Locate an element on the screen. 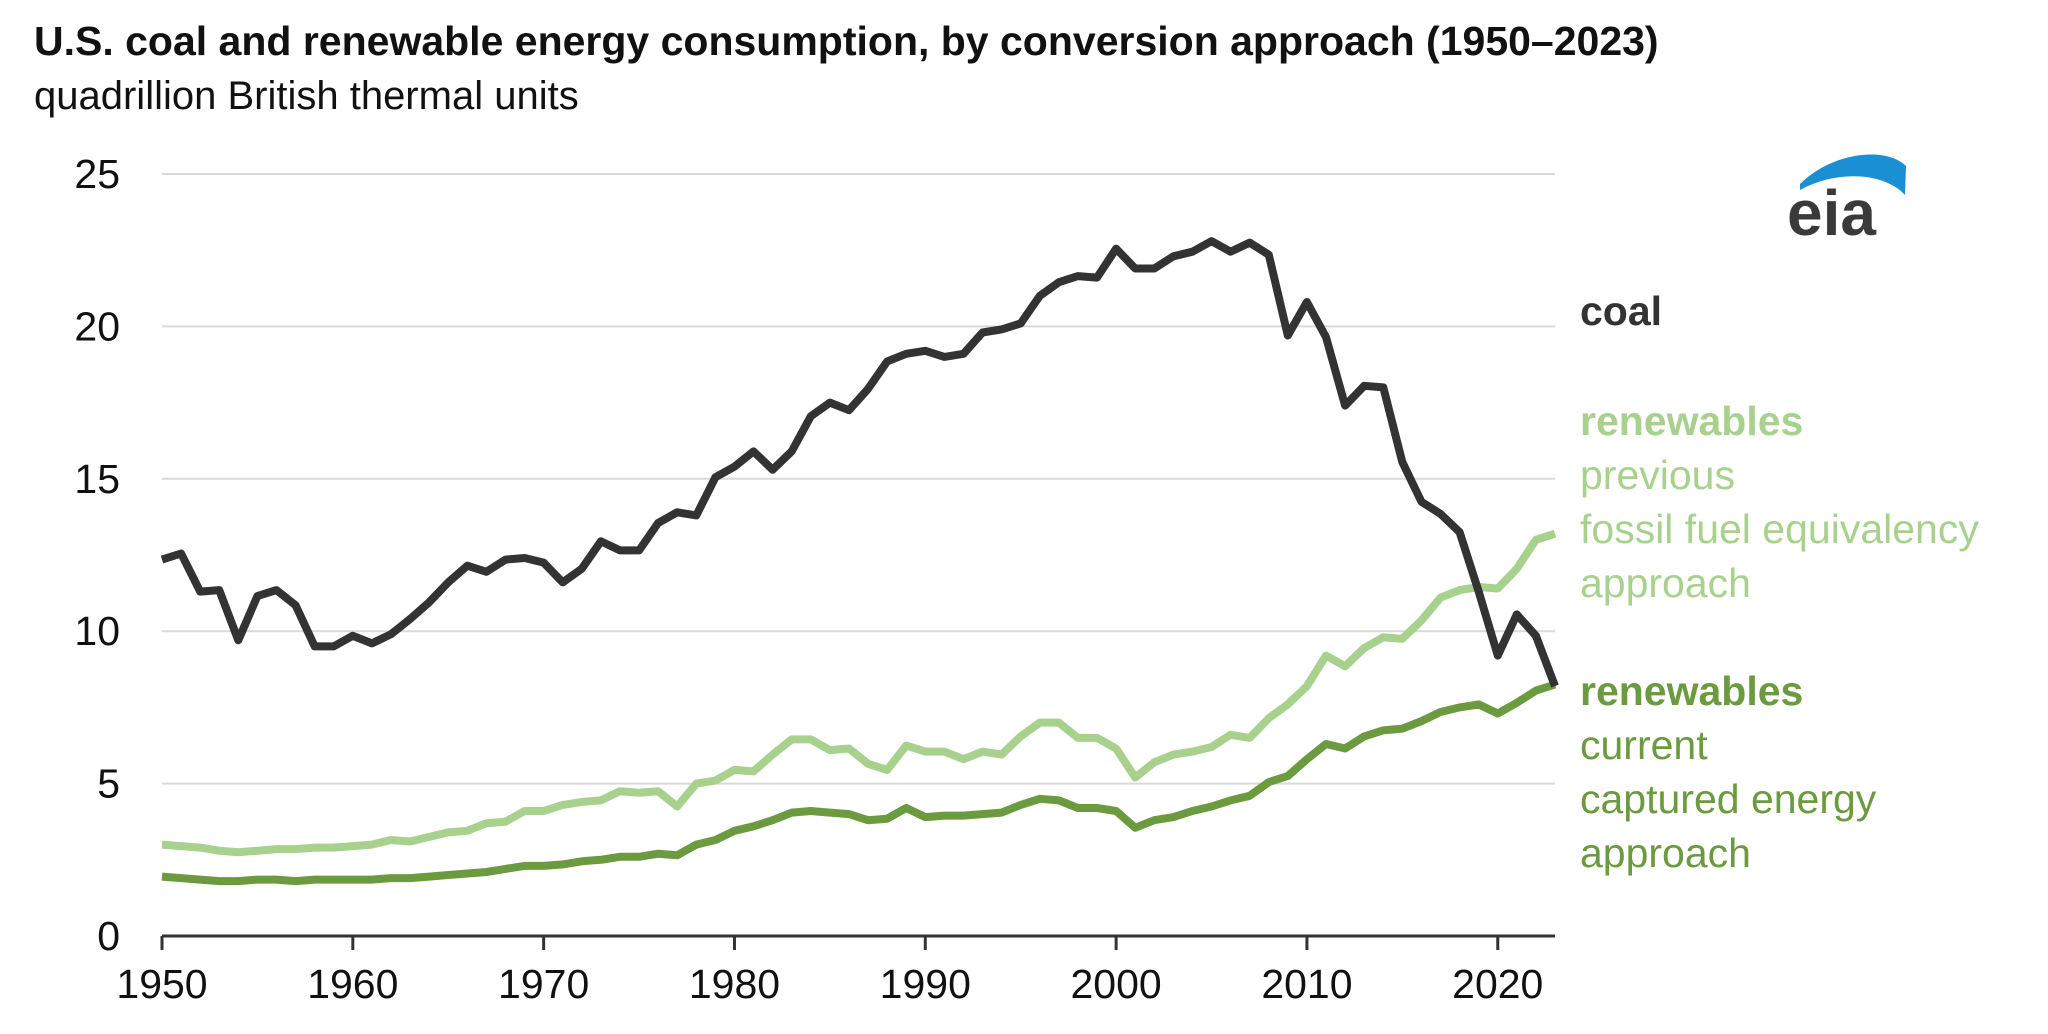 The image size is (2048, 1034). chart-subtitle: quadrillion British thermal units is located at coordinates (306, 96).